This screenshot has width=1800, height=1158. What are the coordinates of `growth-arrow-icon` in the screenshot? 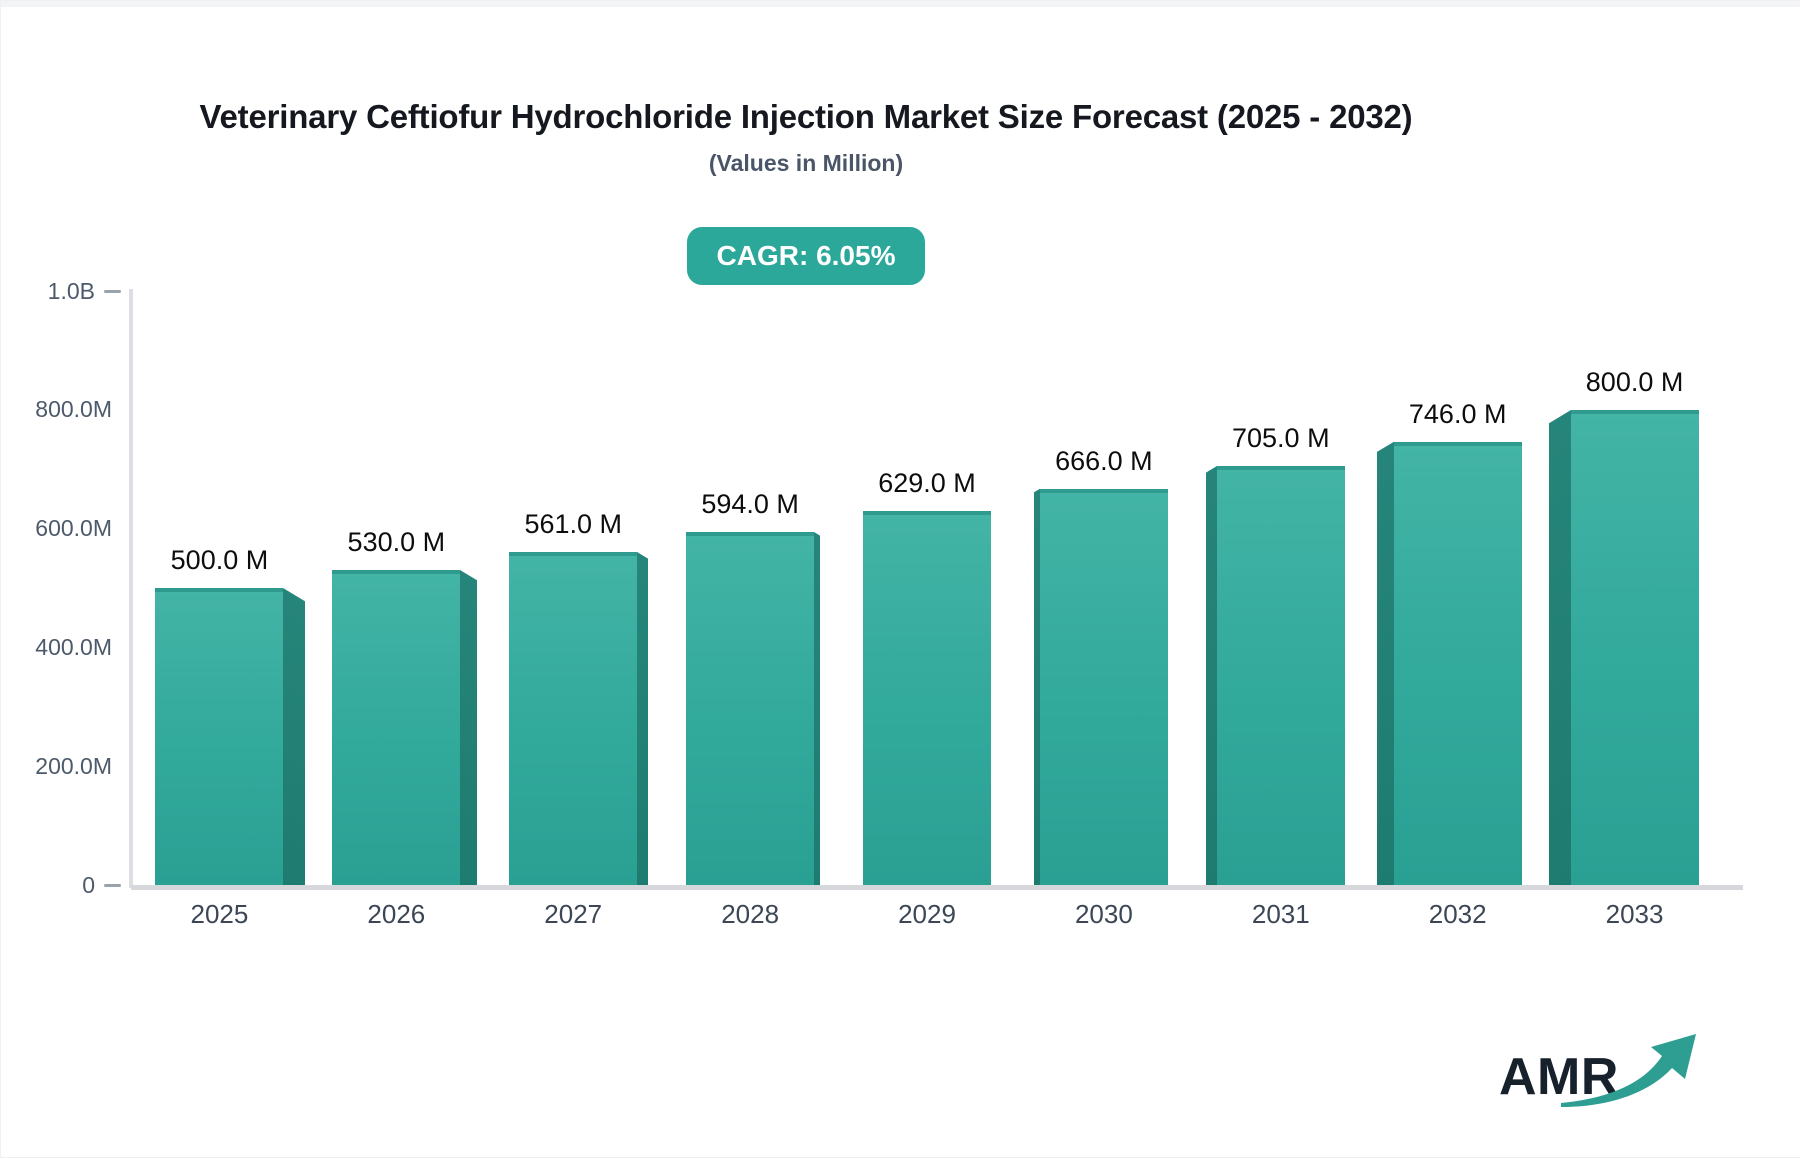 It's located at (1628, 1070).